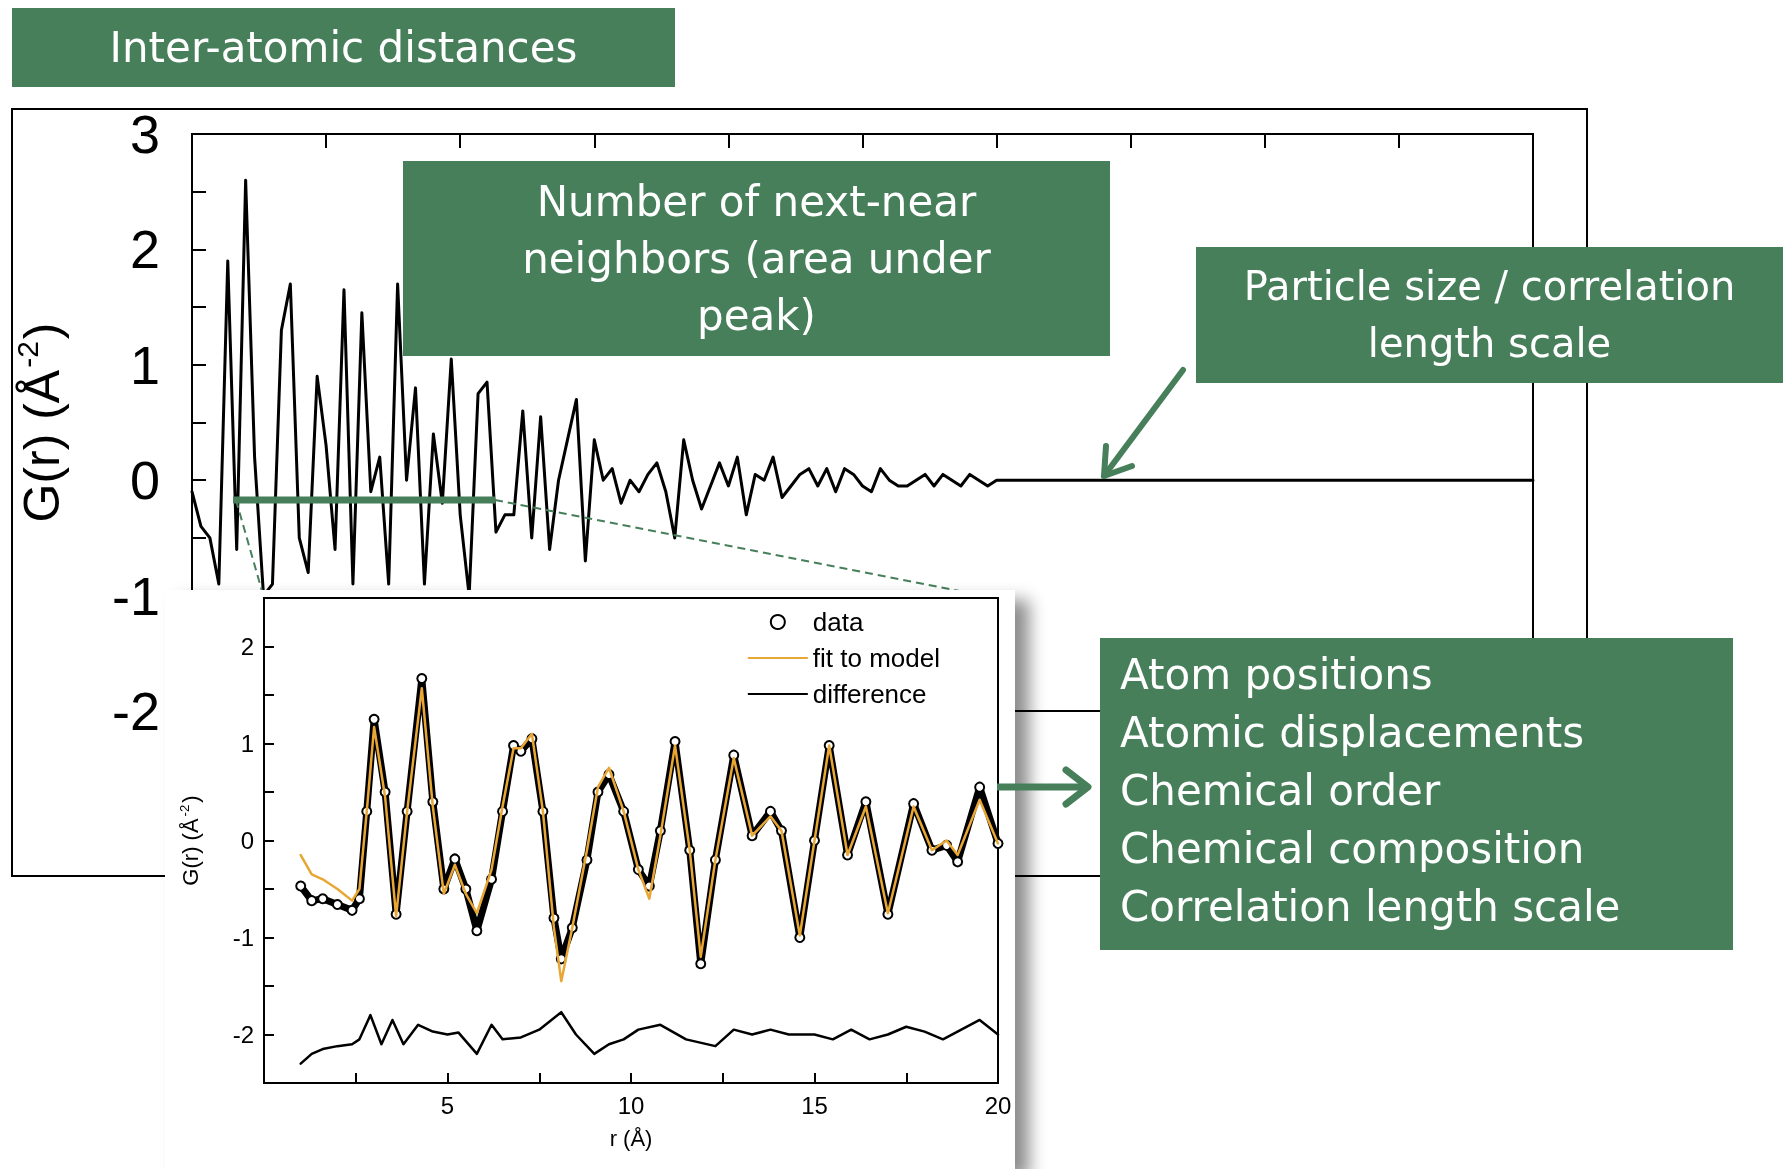  Describe the element at coordinates (998, 1105) in the screenshot. I see `x-tick-label: 20` at that location.